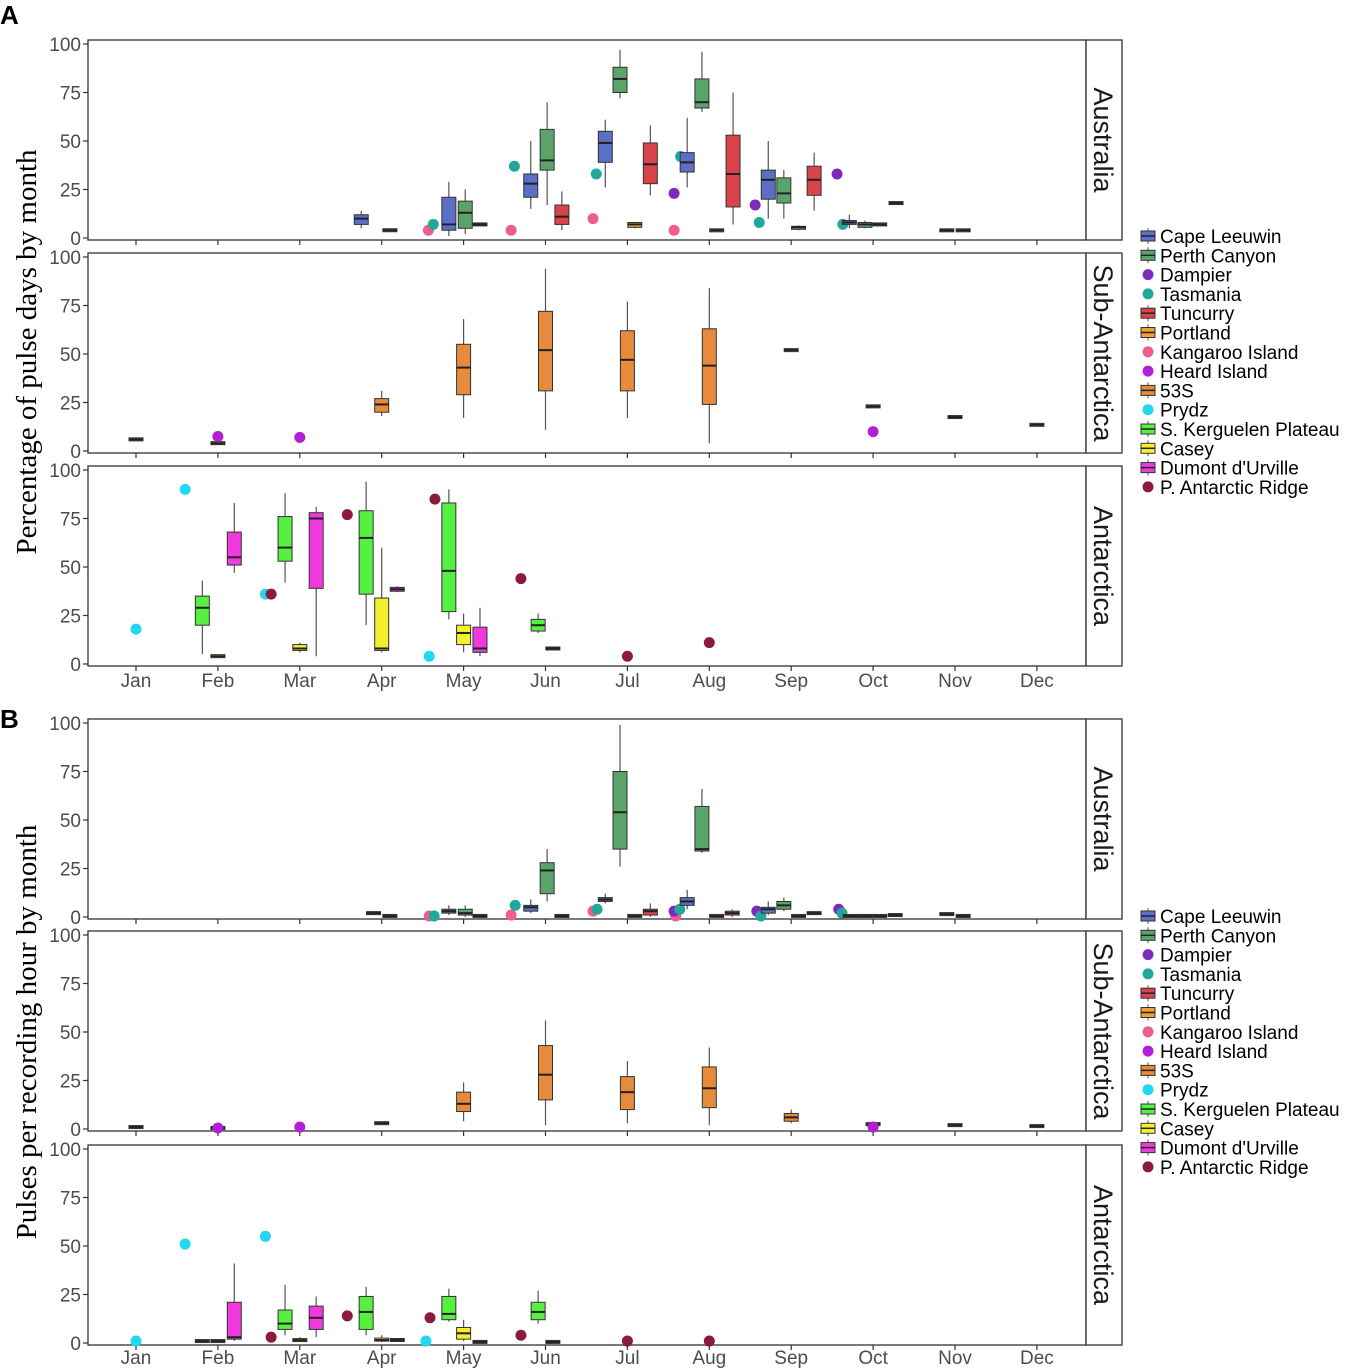 The width and height of the screenshot is (1348, 1371). Describe the element at coordinates (136, 681) in the screenshot. I see `x-tick-label-jan: Jan` at that location.